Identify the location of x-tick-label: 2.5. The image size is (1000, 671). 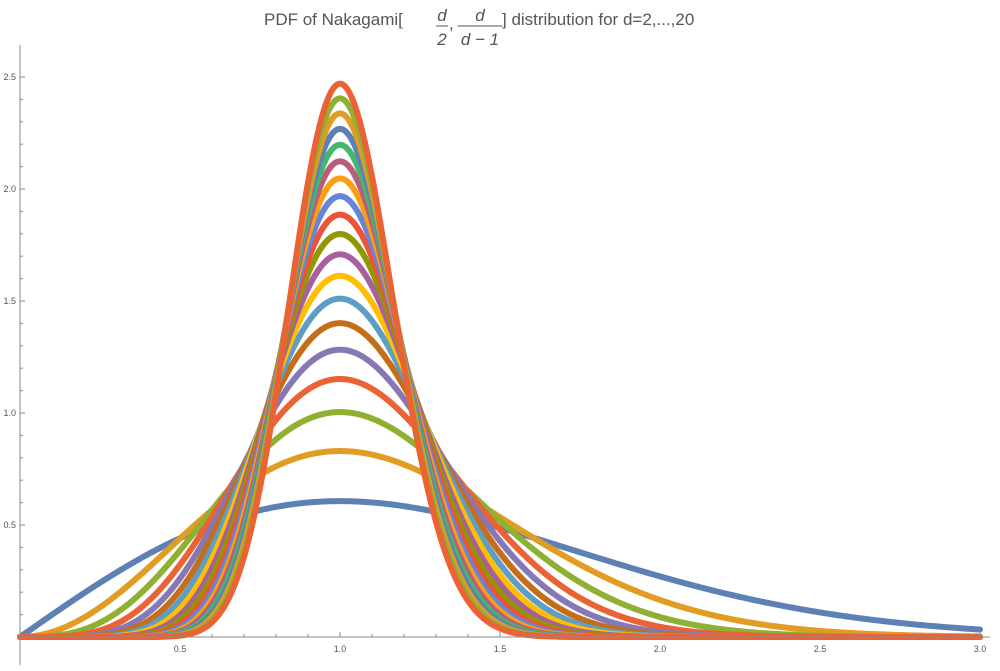
(820, 649).